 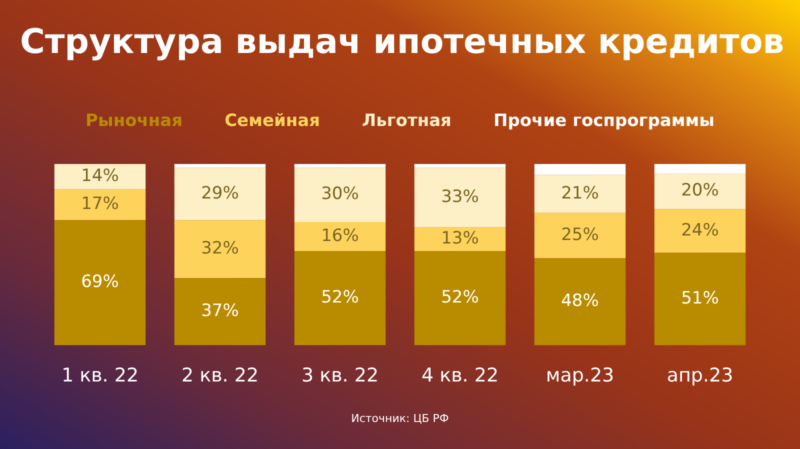 I want to click on data-label: 20%, so click(x=700, y=190).